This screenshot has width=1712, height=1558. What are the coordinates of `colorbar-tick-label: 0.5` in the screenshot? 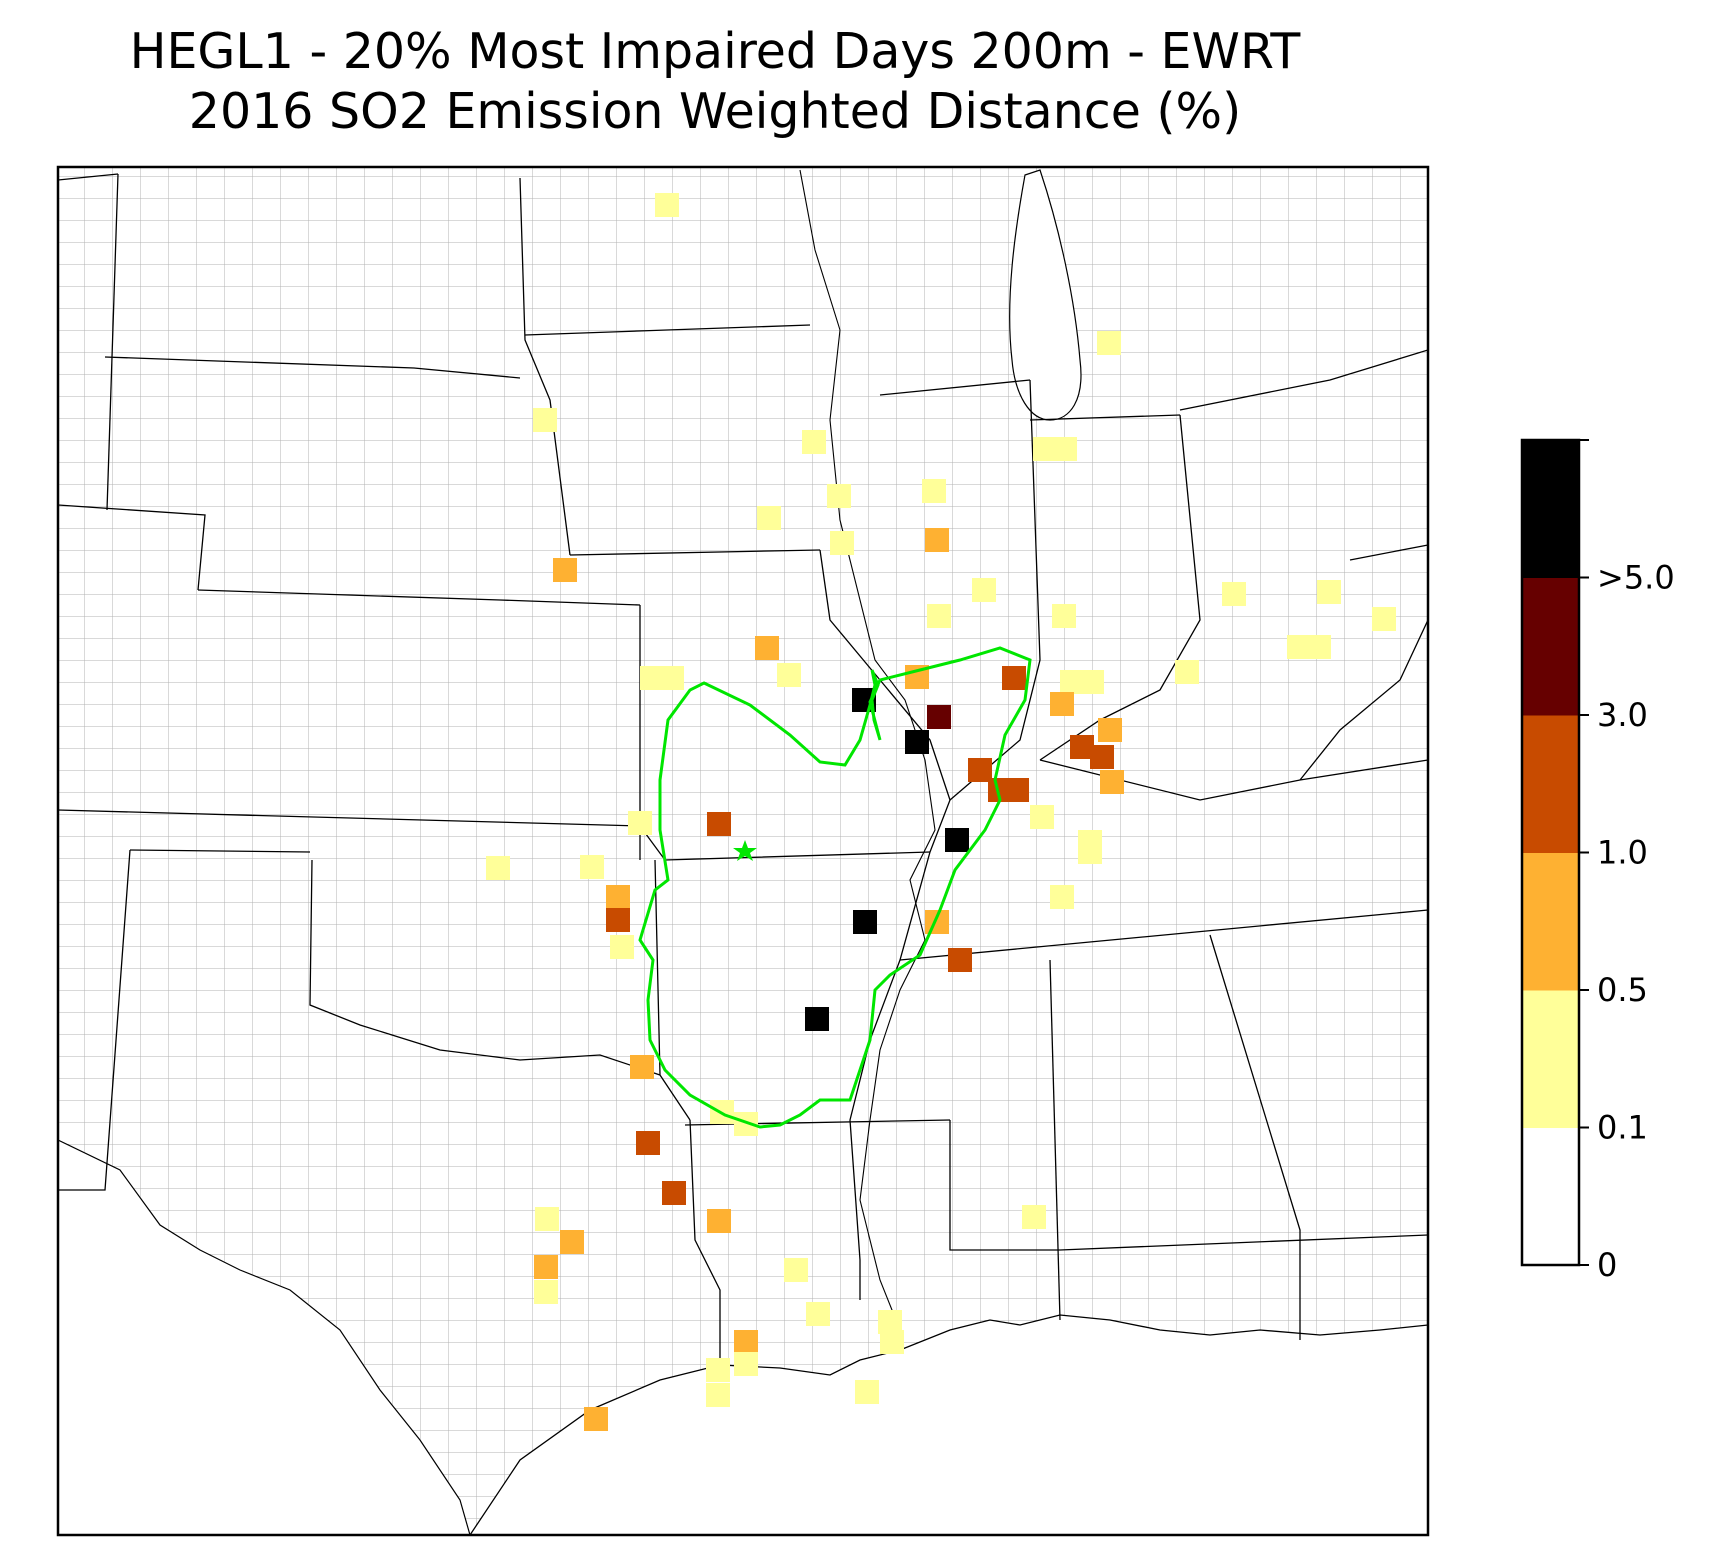 It's located at (1622, 990).